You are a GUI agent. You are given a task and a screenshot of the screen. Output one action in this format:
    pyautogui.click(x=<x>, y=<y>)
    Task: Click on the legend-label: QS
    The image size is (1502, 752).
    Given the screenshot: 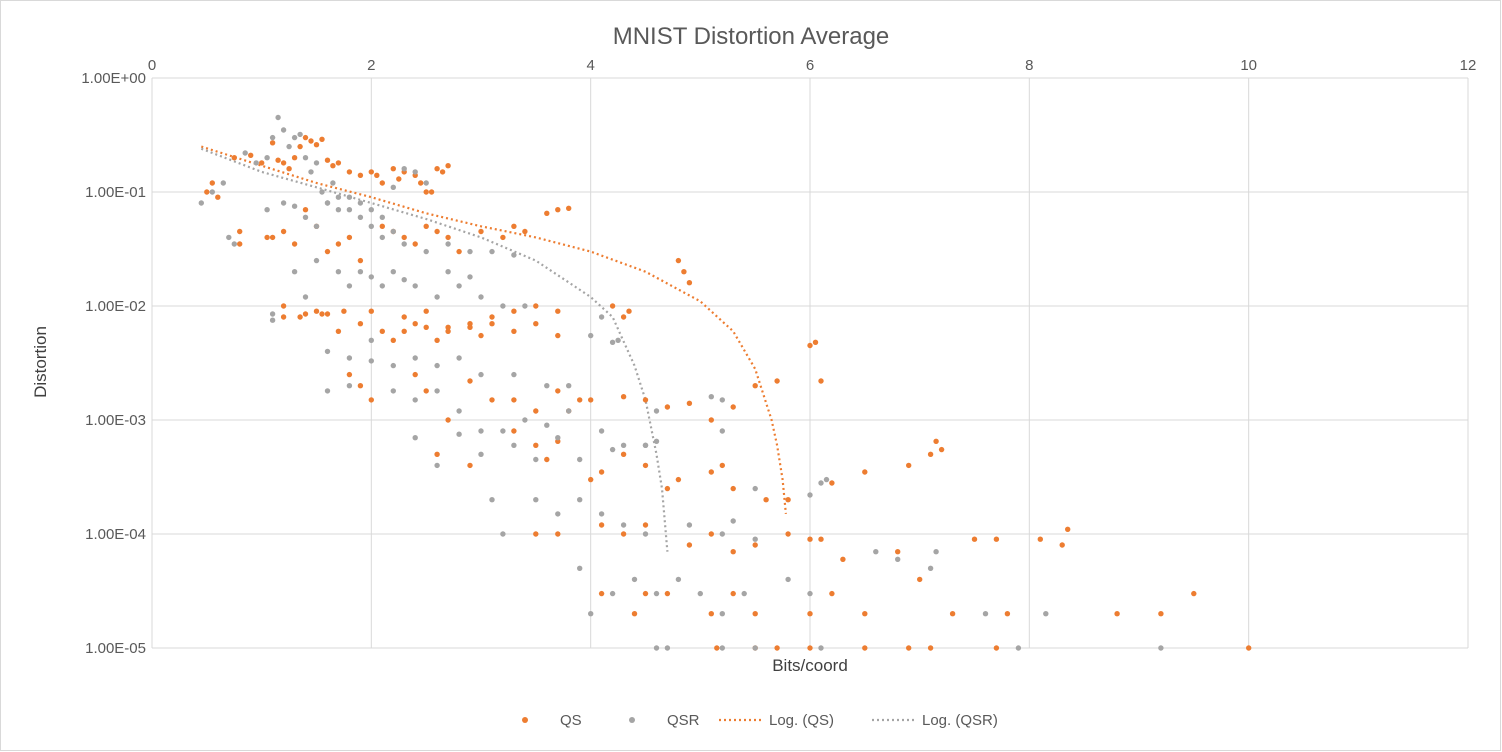 What is the action you would take?
    pyautogui.click(x=571, y=720)
    